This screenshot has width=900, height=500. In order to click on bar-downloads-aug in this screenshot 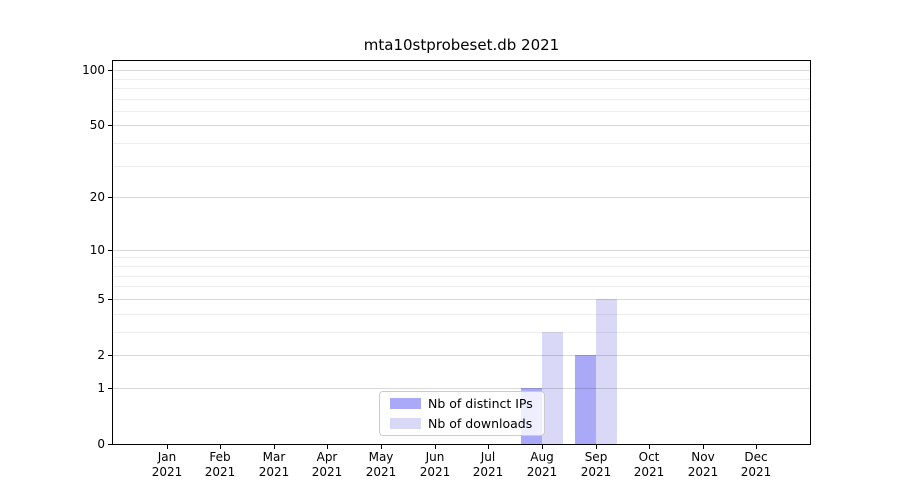, I will do `click(552, 387)`.